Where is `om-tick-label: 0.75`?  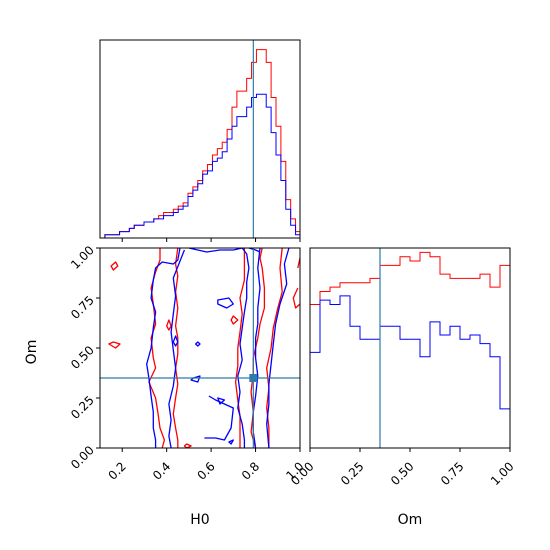 om-tick-label: 0.75 is located at coordinates (82, 307).